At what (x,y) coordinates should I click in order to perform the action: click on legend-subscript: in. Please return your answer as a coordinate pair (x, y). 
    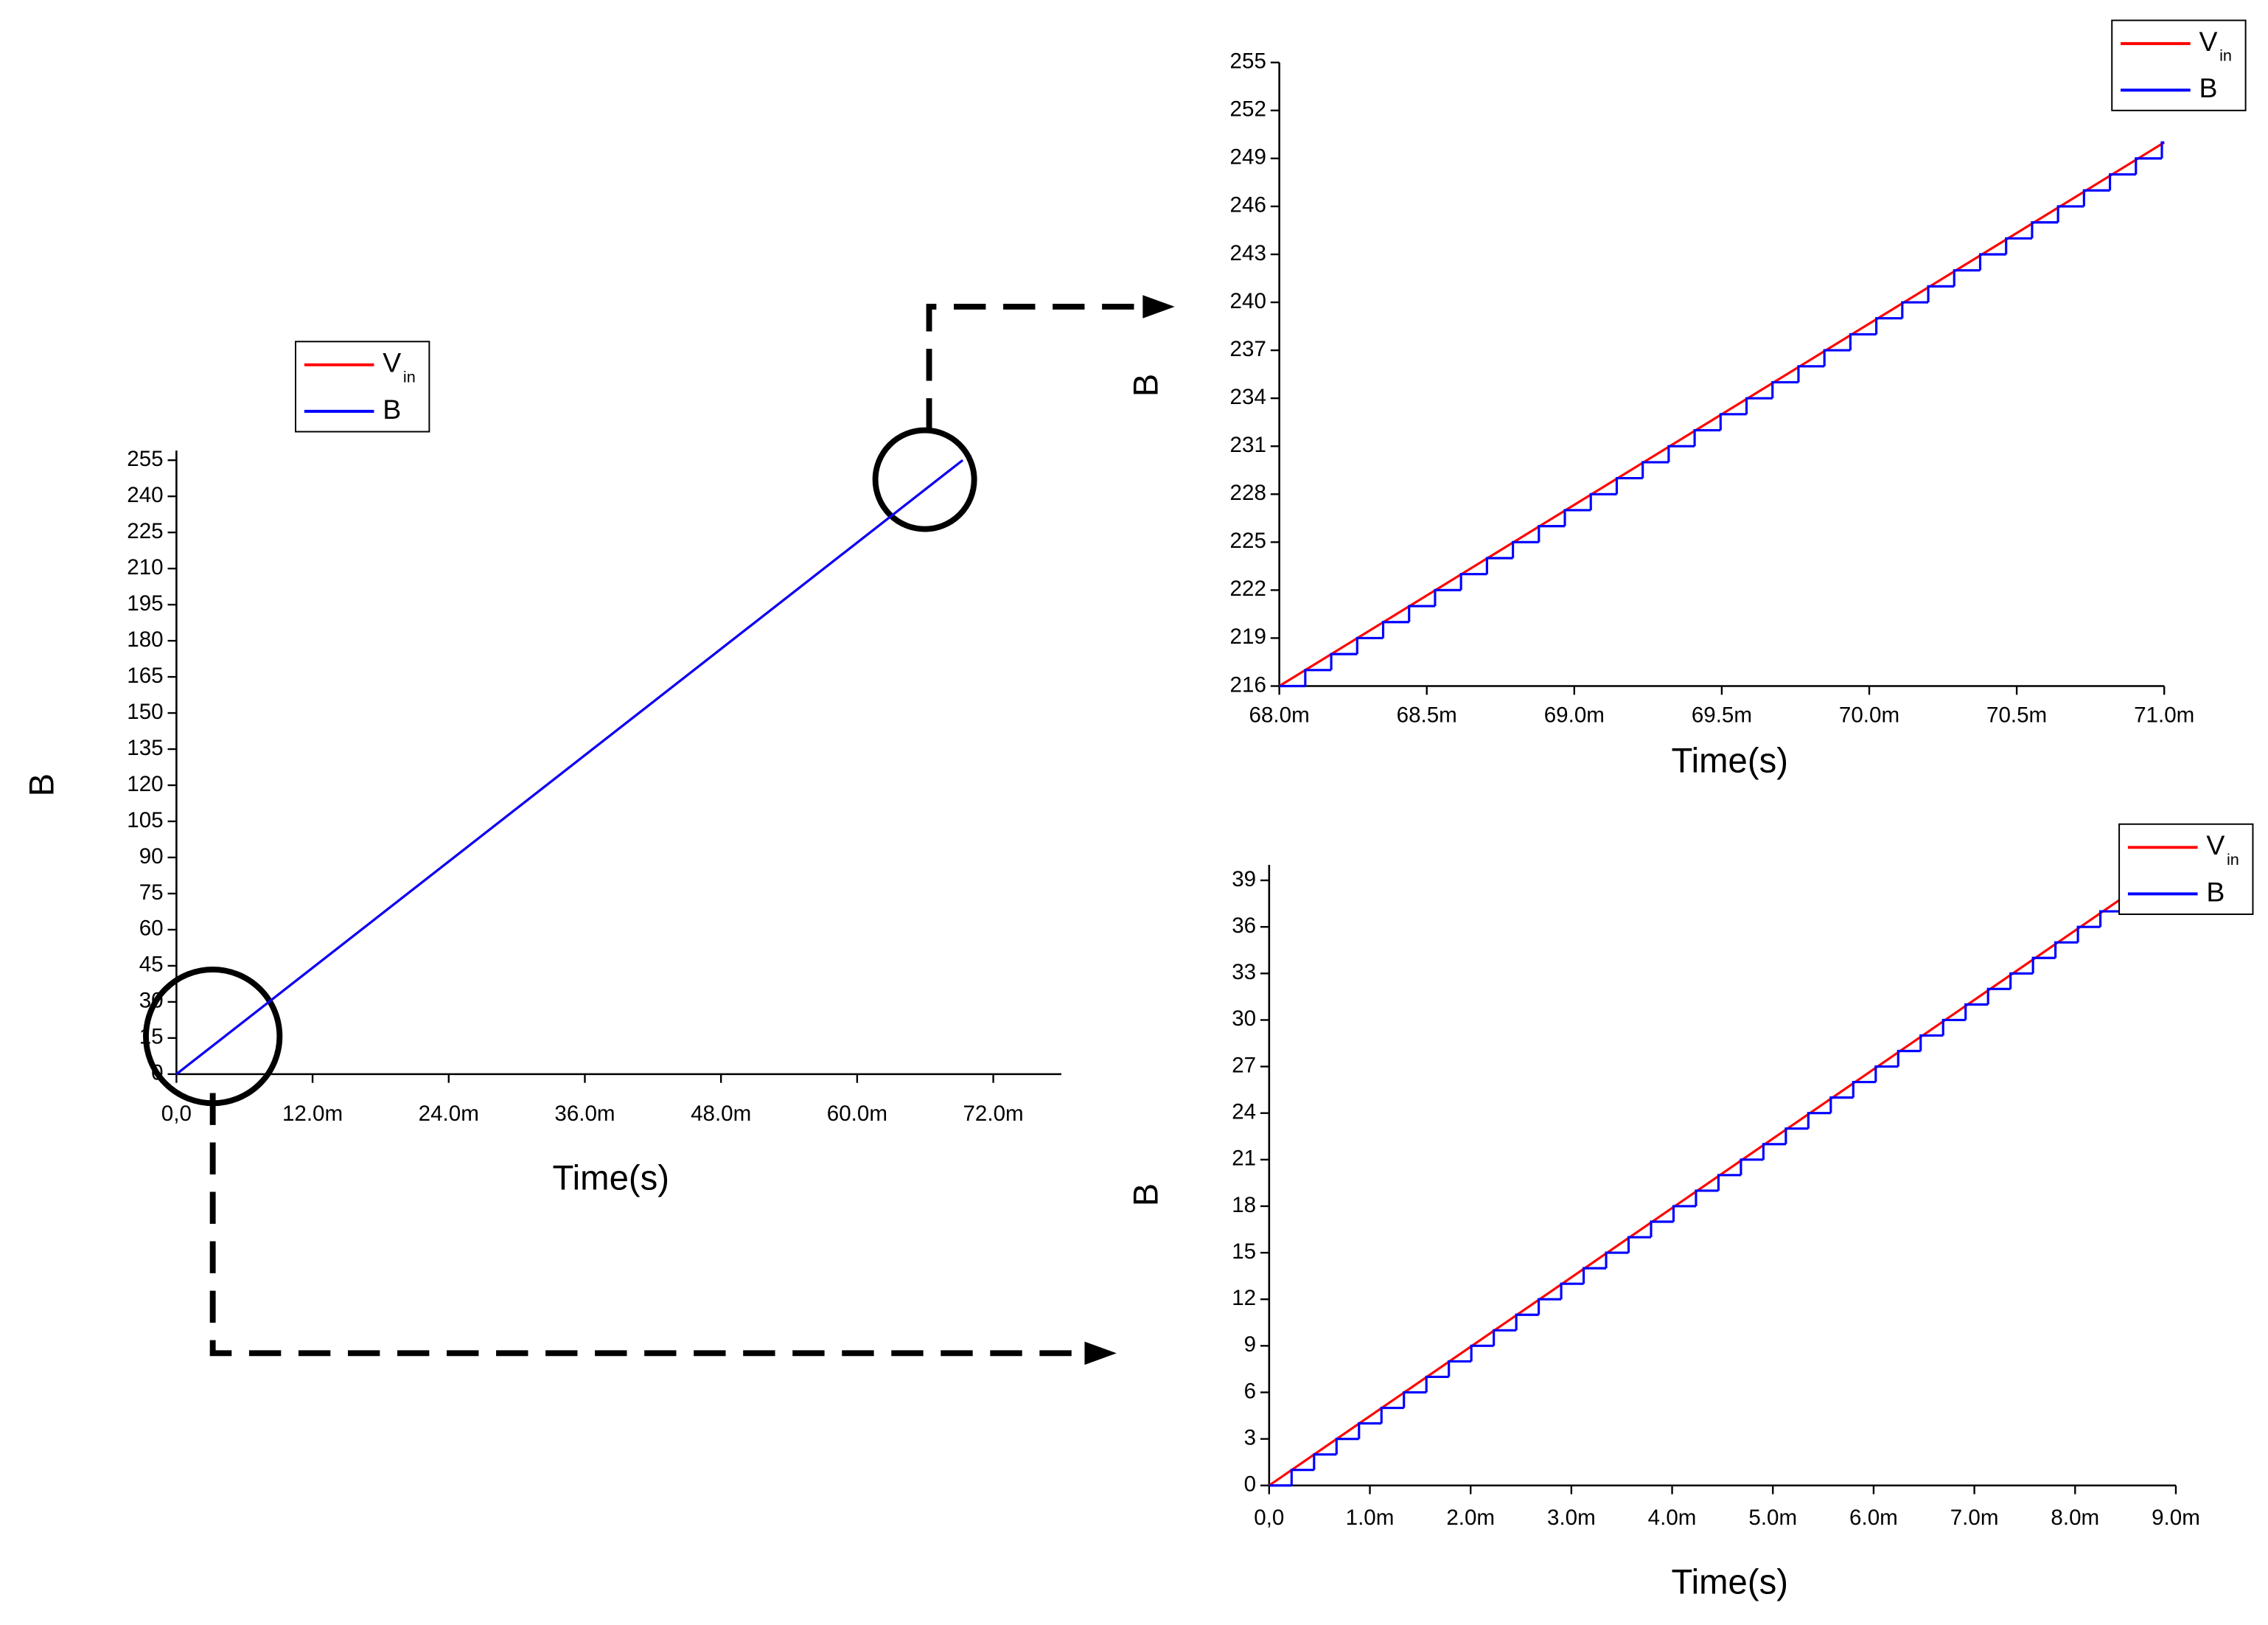
    Looking at the image, I should click on (2225, 56).